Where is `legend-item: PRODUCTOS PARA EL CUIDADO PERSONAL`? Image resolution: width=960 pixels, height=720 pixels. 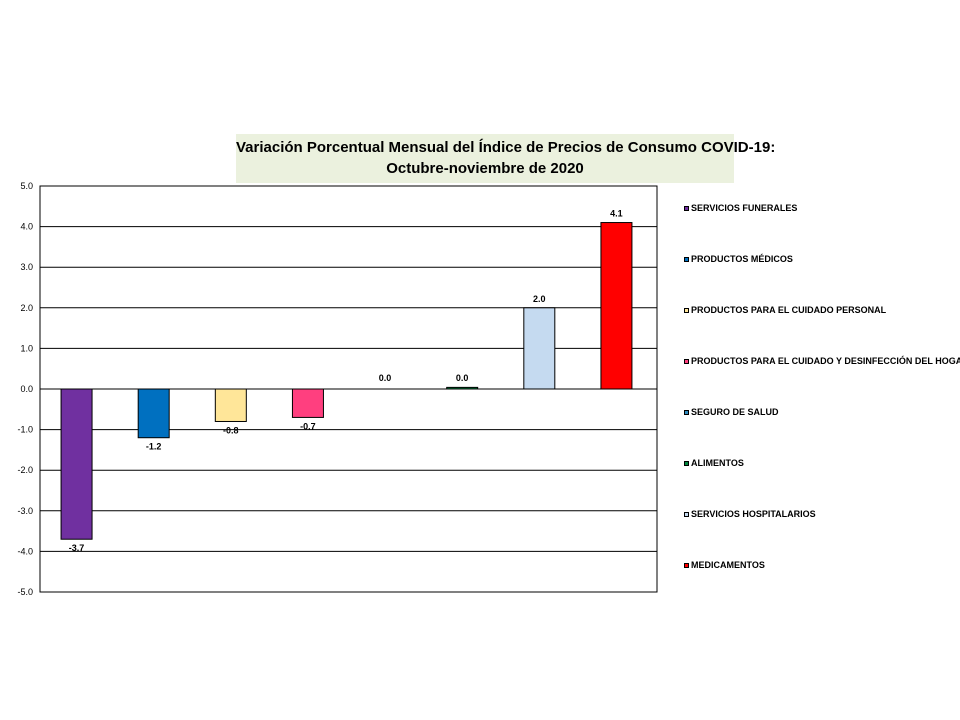
legend-item: PRODUCTOS PARA EL CUIDADO PERSONAL is located at coordinates (785, 310).